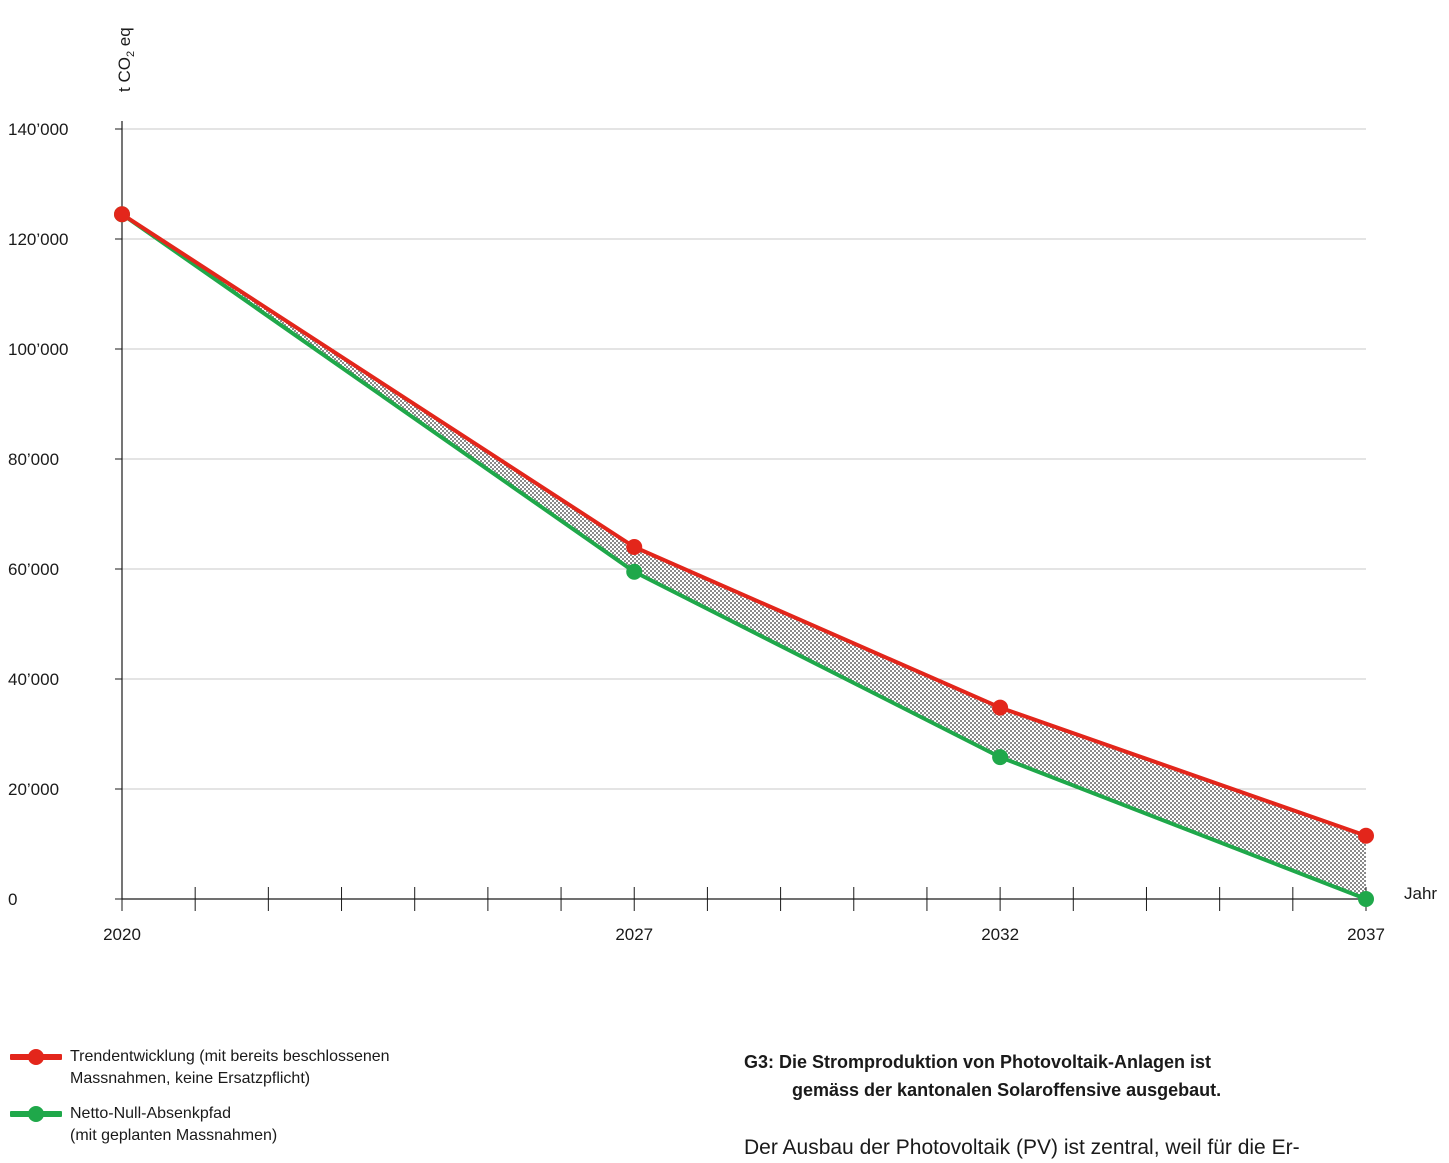 Image resolution: width=1449 pixels, height=1163 pixels. I want to click on legend-marker-trend, so click(36, 1057).